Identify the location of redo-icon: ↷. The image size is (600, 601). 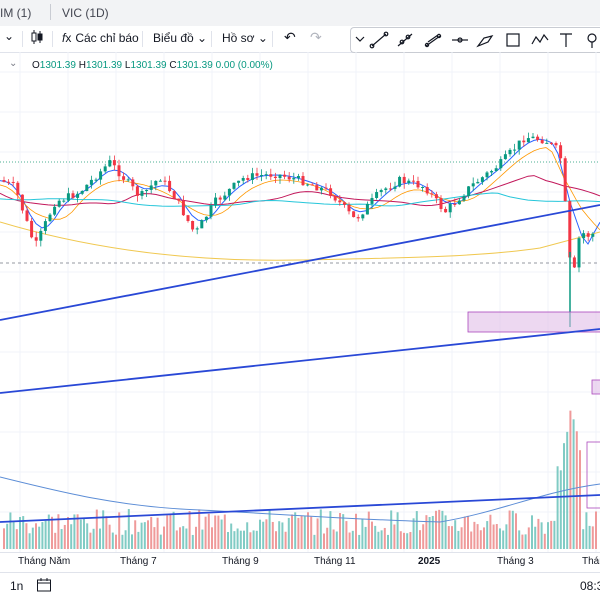
(316, 37).